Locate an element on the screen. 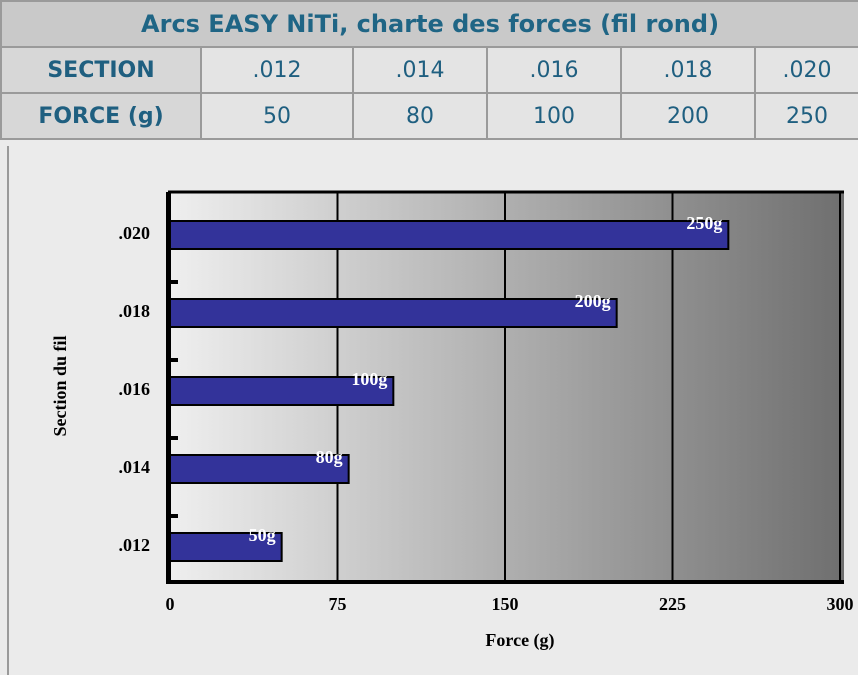  data-label: 100g is located at coordinates (369, 379).